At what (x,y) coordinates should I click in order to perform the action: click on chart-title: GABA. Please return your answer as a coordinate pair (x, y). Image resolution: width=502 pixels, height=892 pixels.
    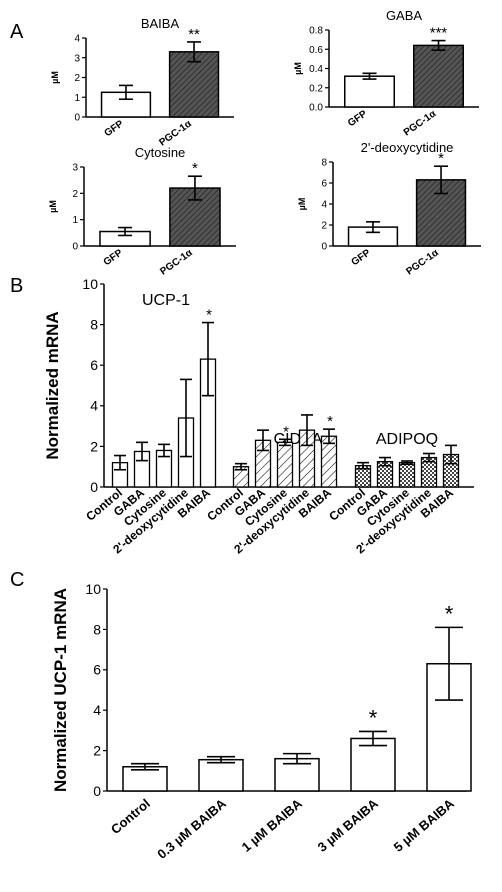
    Looking at the image, I should click on (404, 15).